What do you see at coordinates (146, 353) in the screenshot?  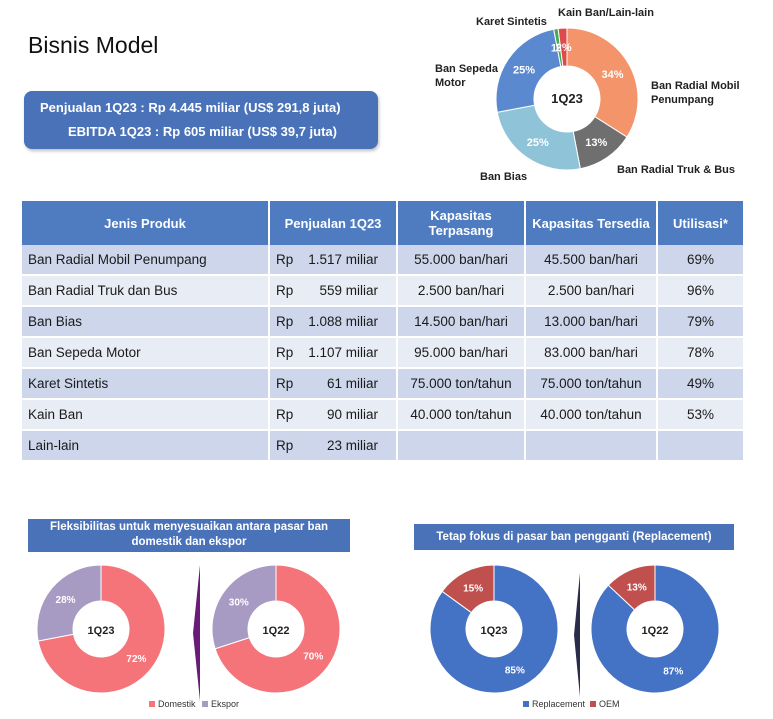 I see `cell-produk: Ban Sepeda Motor` at bounding box center [146, 353].